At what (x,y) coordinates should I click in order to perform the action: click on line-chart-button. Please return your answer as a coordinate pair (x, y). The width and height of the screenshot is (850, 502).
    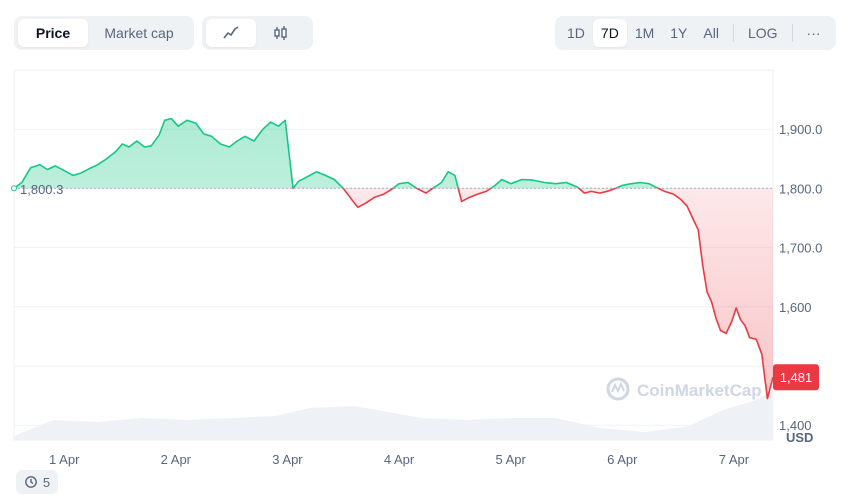
    Looking at the image, I should click on (231, 33).